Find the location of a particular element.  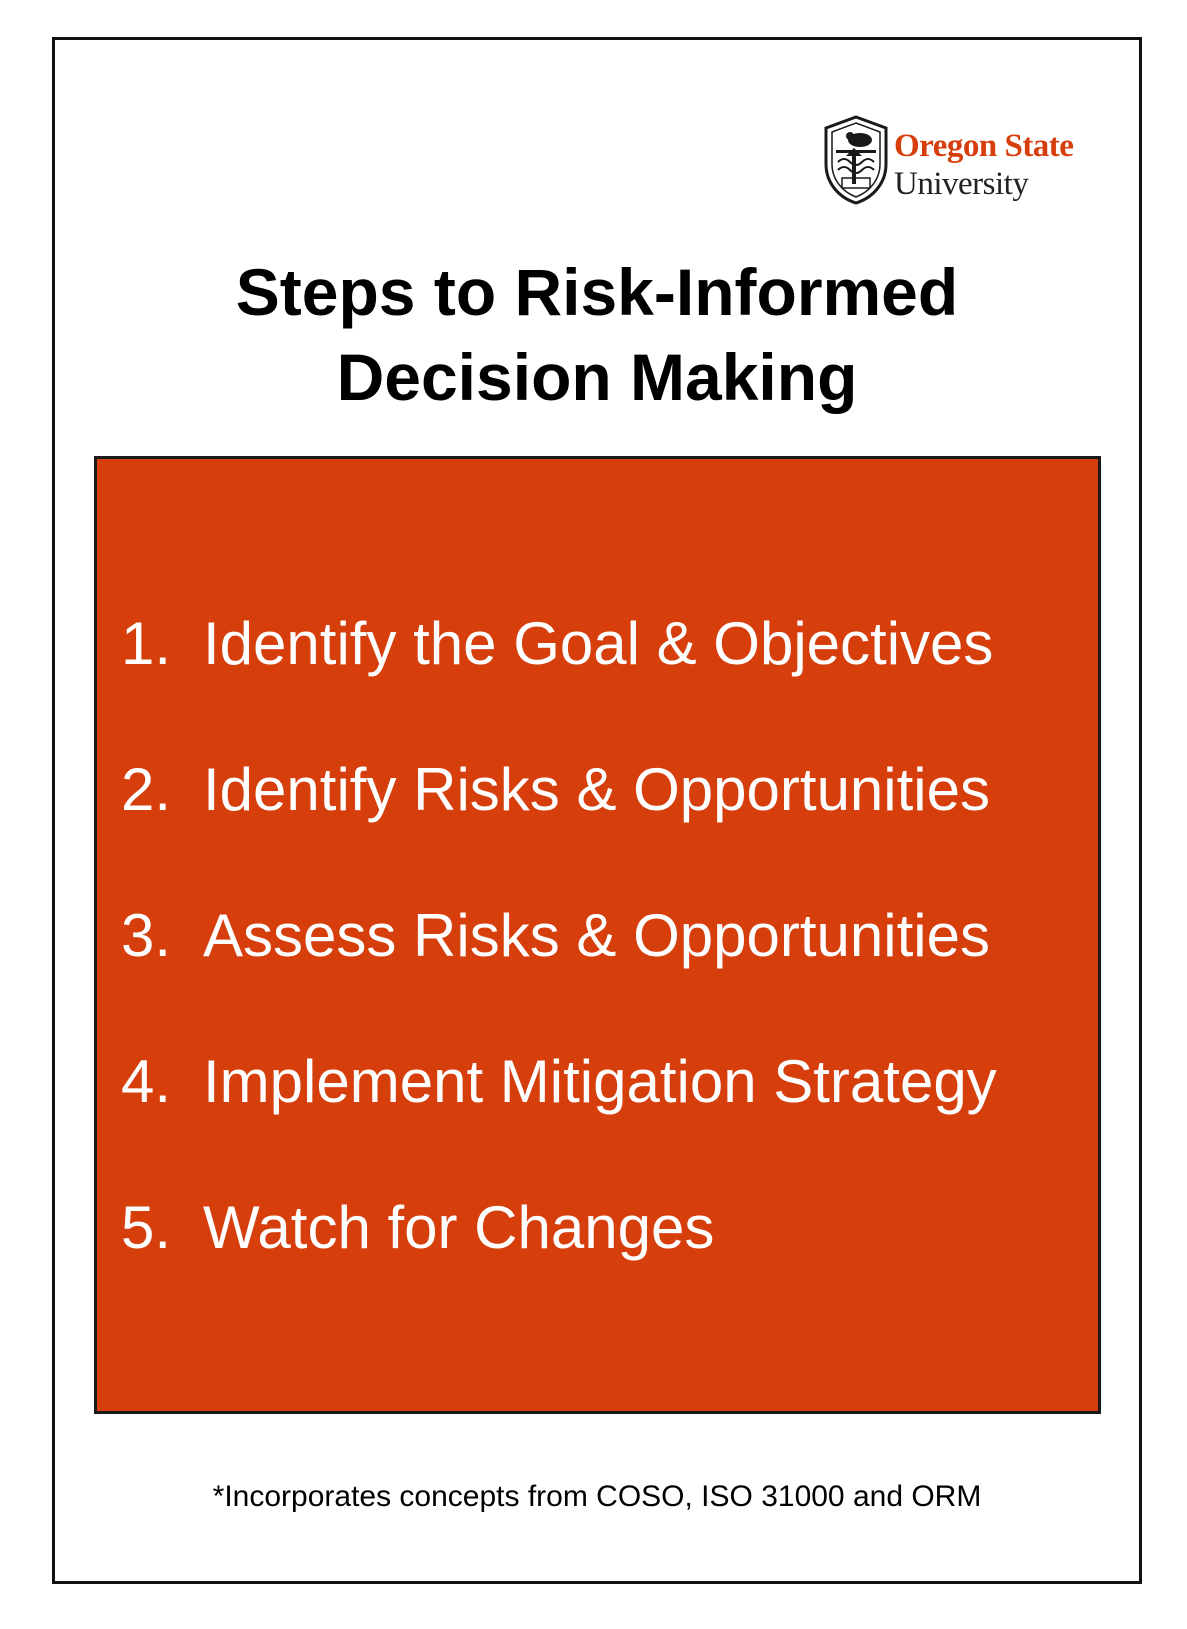

step-item: 4. Implement Mitigation Strategy is located at coordinates (559, 1115).